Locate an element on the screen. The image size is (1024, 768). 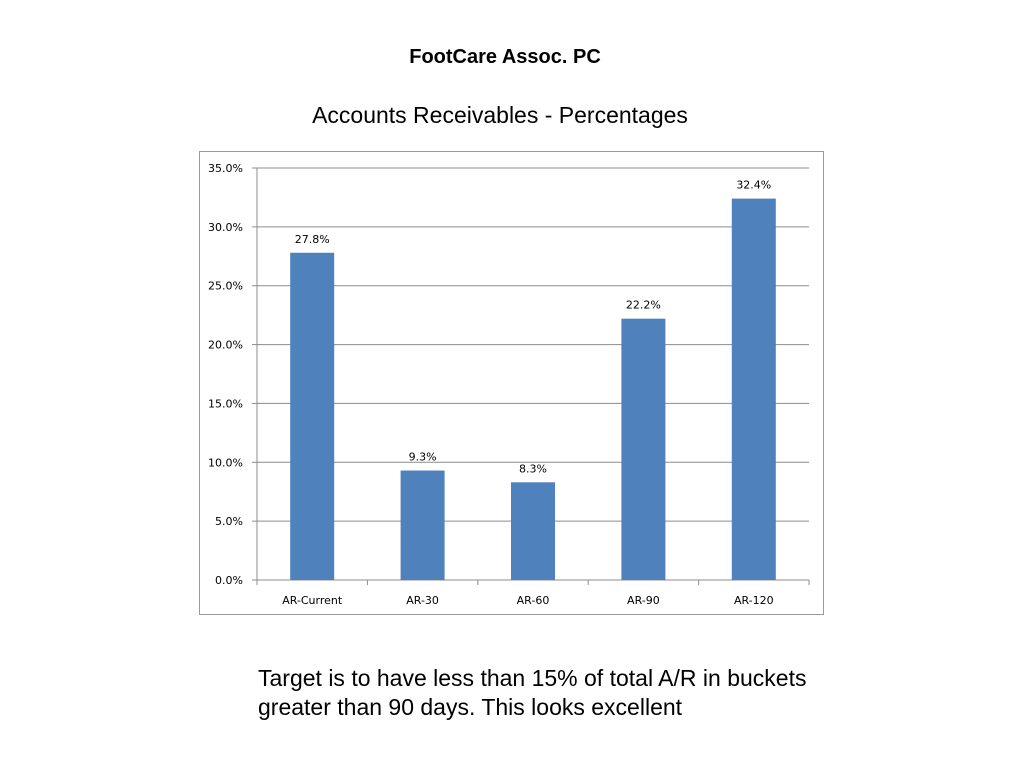
bar-data-label: 9.3% is located at coordinates (423, 457).